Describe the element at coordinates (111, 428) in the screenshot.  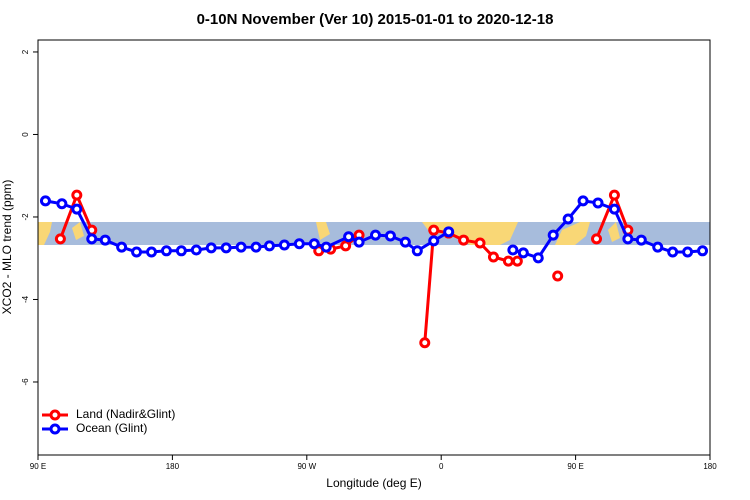
I see `legend-label: Ocean (Glint)` at that location.